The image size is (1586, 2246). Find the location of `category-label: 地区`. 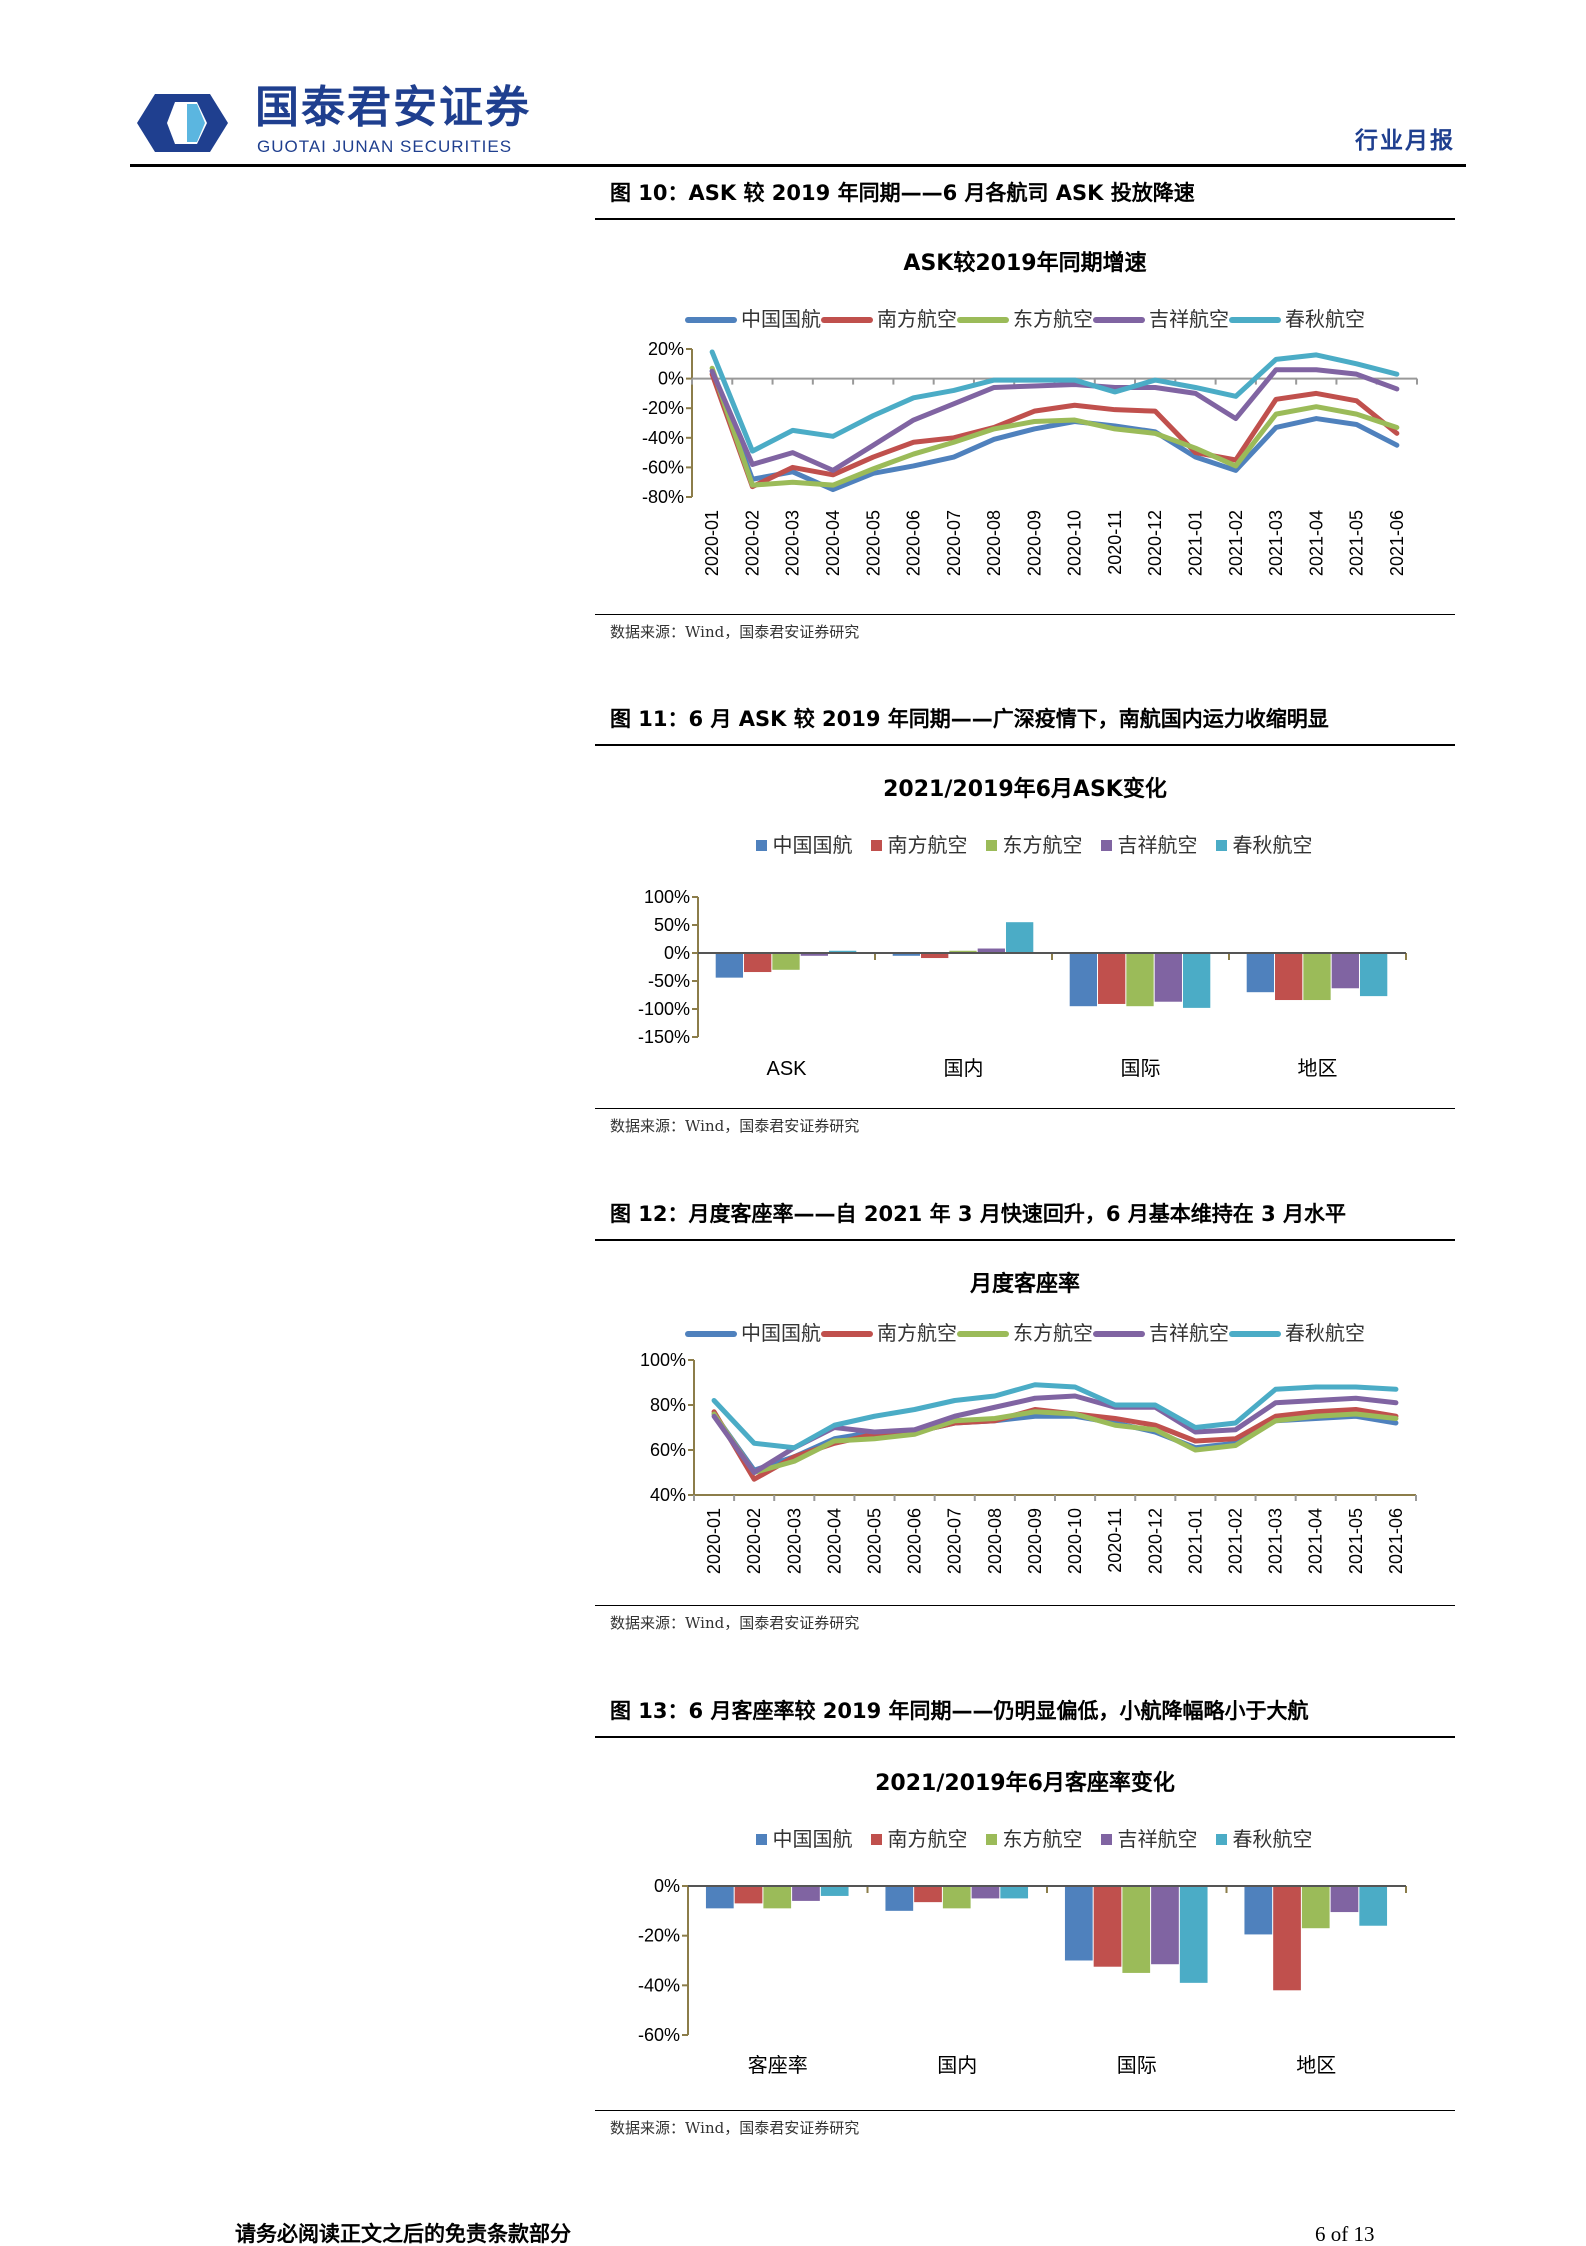

category-label: 地区 is located at coordinates (1316, 2065).